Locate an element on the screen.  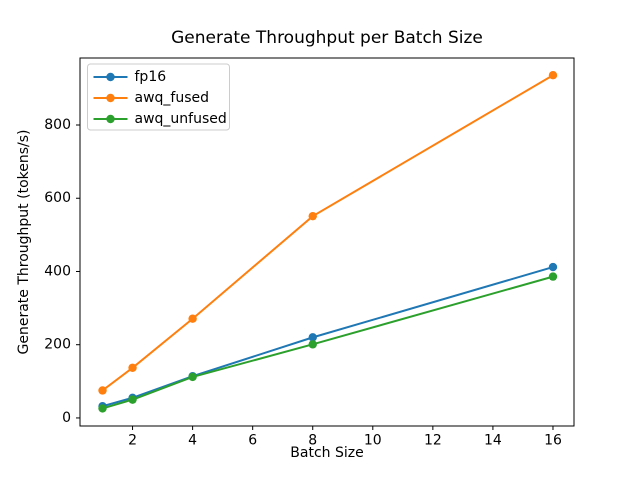
y-tick-label: 400 is located at coordinates (57, 271).